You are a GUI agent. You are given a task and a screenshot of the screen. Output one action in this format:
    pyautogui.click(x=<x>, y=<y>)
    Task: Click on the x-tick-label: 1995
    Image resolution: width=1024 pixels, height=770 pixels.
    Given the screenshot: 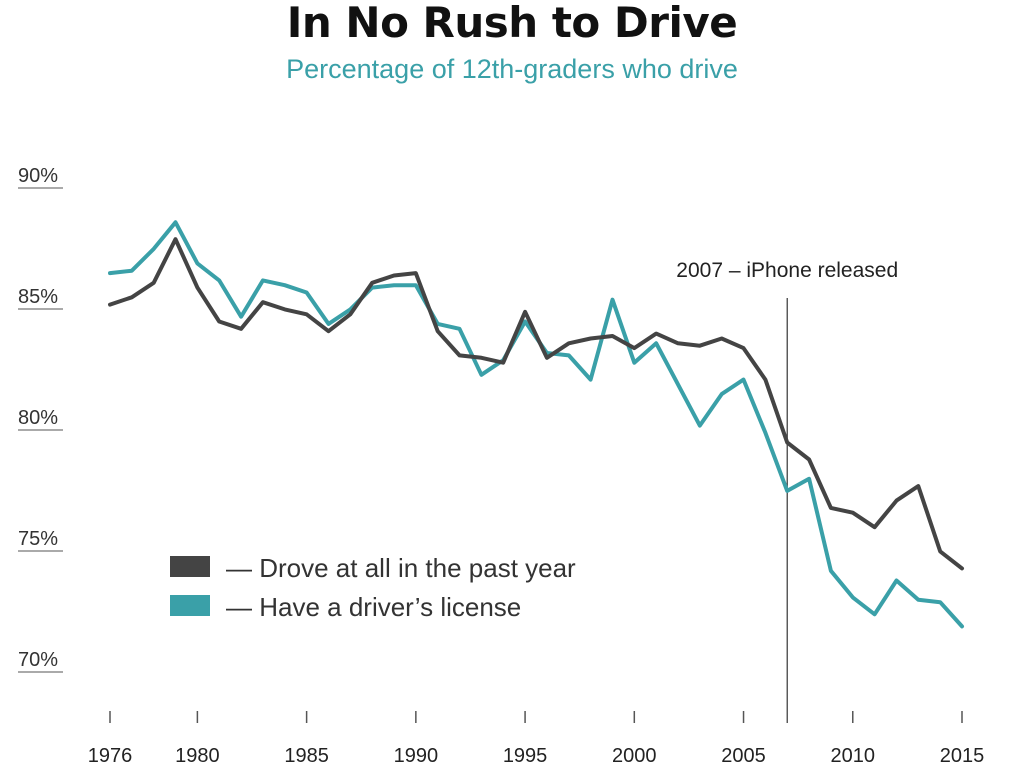 What is the action you would take?
    pyautogui.click(x=525, y=756)
    